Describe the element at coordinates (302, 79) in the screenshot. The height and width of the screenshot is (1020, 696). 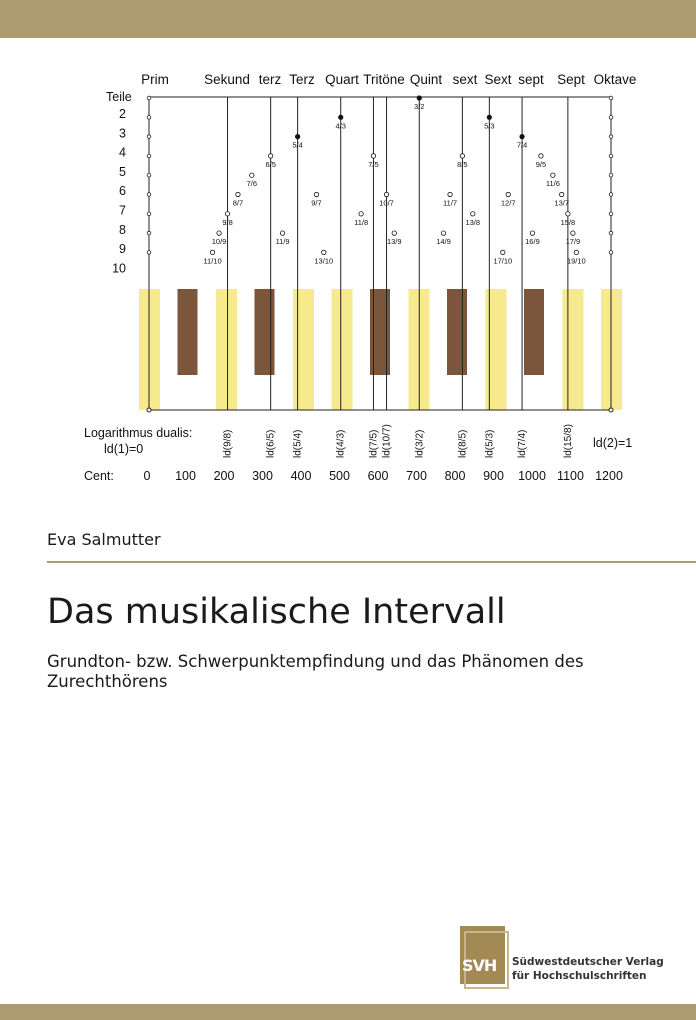
I see `interval-name: Terz` at that location.